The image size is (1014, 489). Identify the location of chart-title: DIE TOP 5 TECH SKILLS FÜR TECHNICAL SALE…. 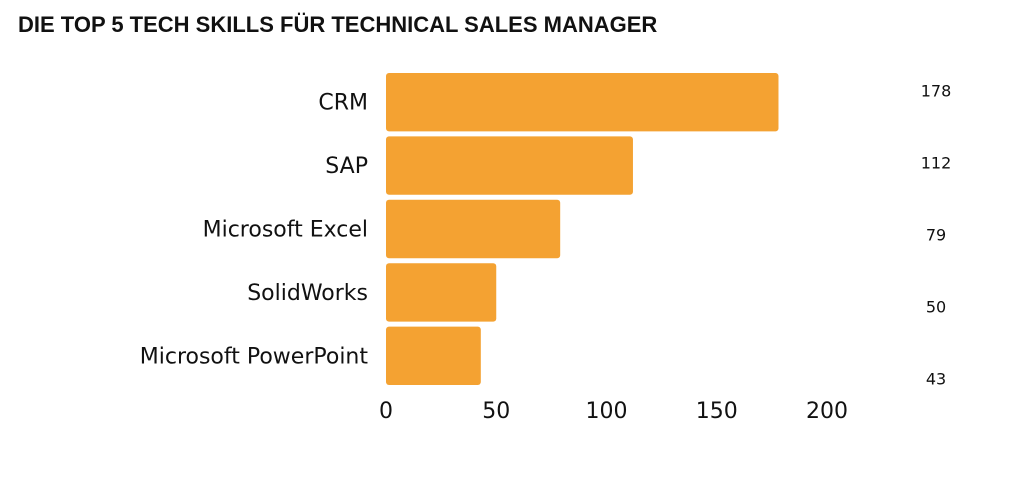
(337, 24).